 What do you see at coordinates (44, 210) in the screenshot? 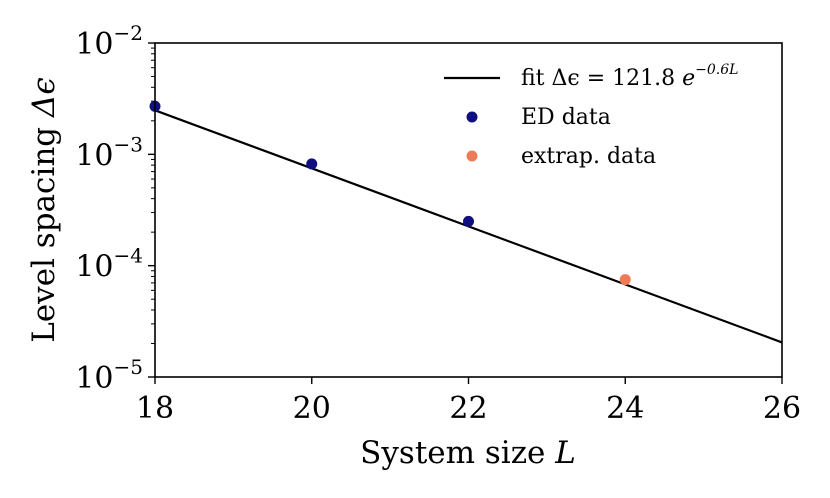
I see `y-axis-label: Level spacing Δϵ` at bounding box center [44, 210].